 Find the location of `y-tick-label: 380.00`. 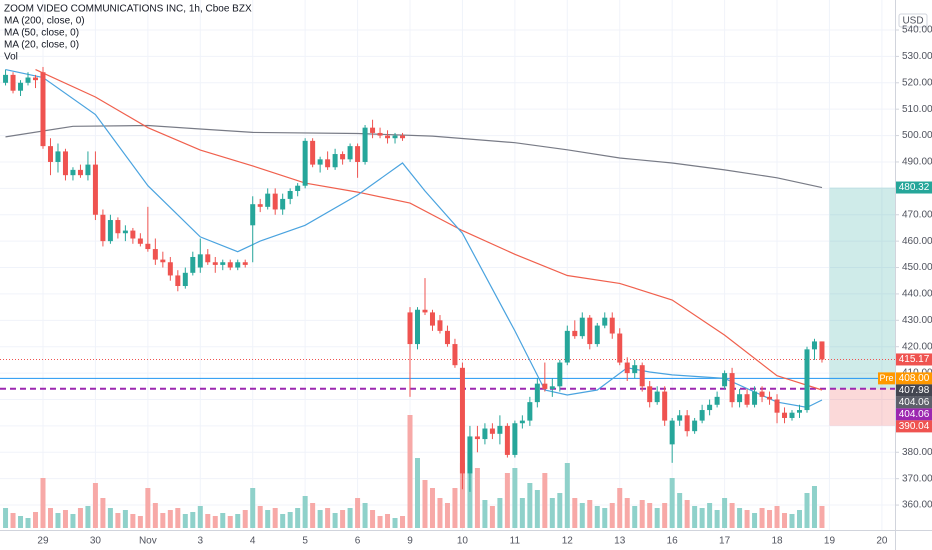

y-tick-label: 380.00 is located at coordinates (917, 452).